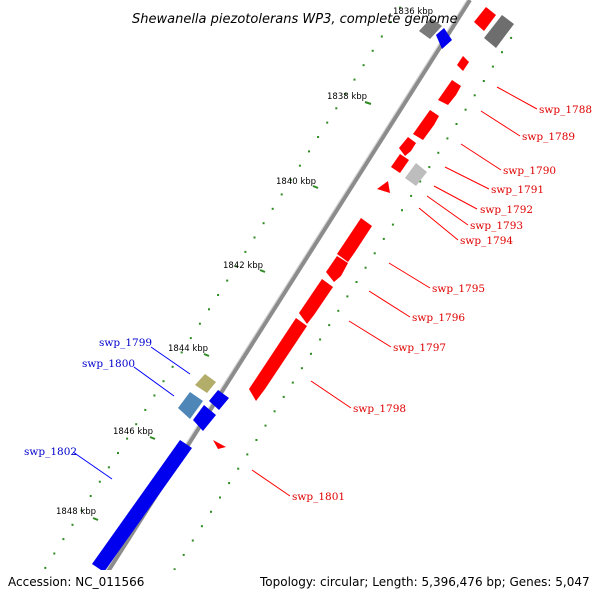 This screenshot has width=600, height=600. Describe the element at coordinates (296, 182) in the screenshot. I see `kbp-label-1840: 1840 kbp` at that location.